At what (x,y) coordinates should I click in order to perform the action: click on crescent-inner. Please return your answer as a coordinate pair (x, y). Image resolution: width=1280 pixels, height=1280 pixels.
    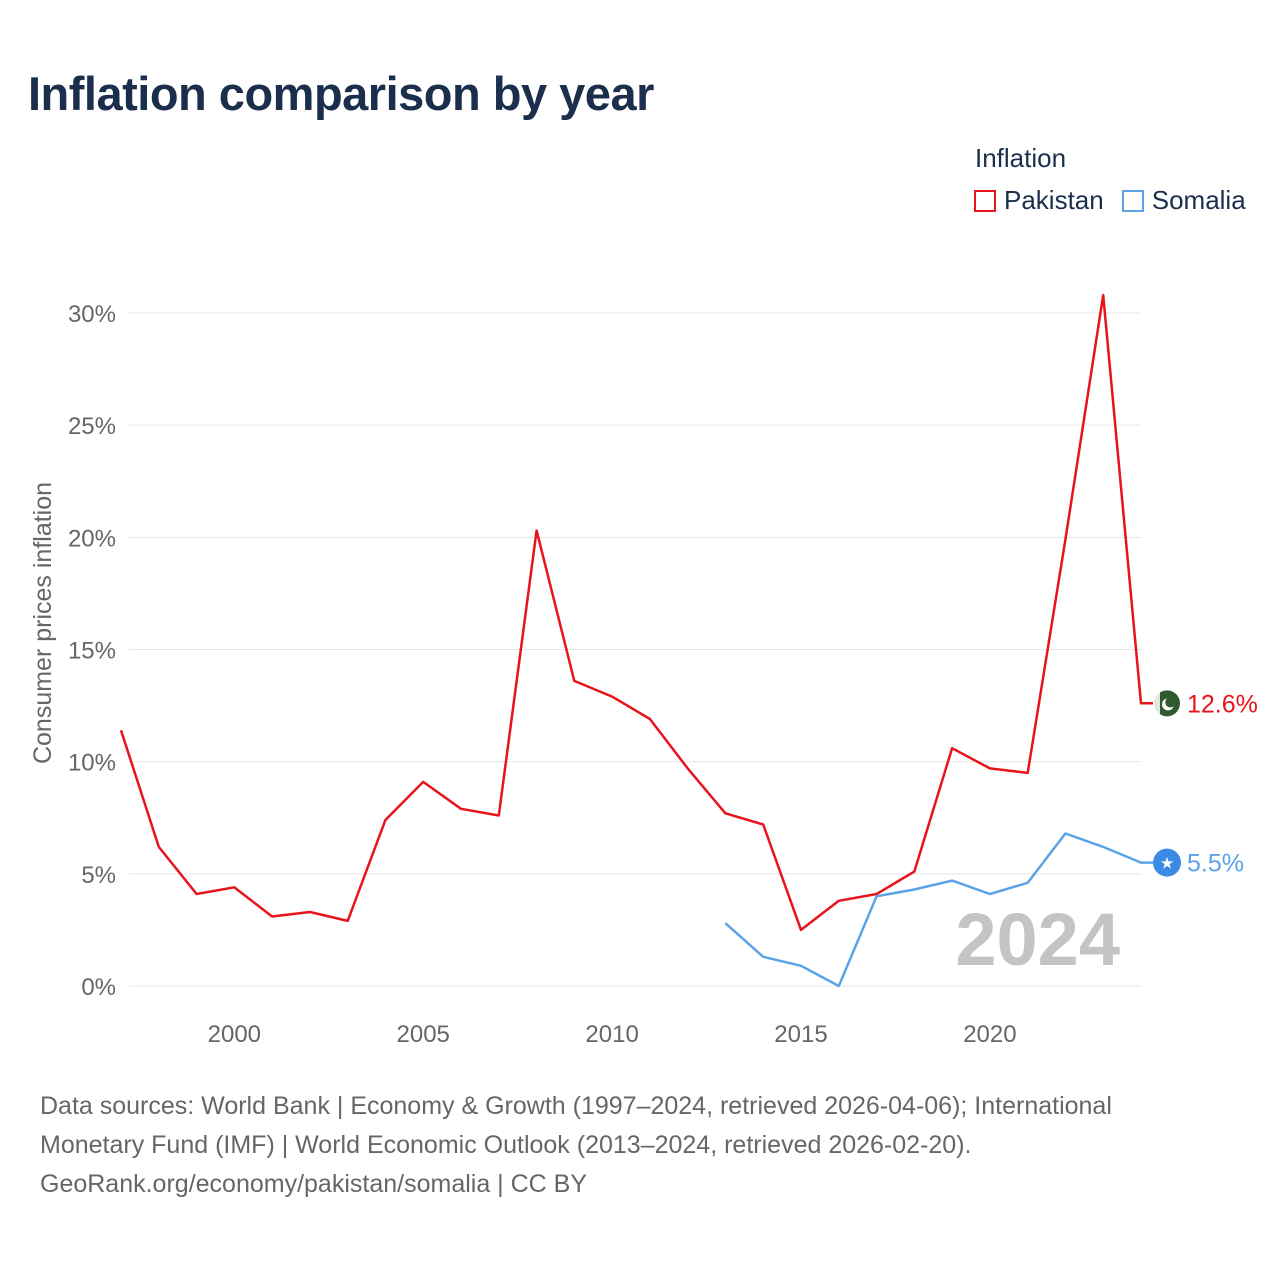
    Looking at the image, I should click on (1170, 702).